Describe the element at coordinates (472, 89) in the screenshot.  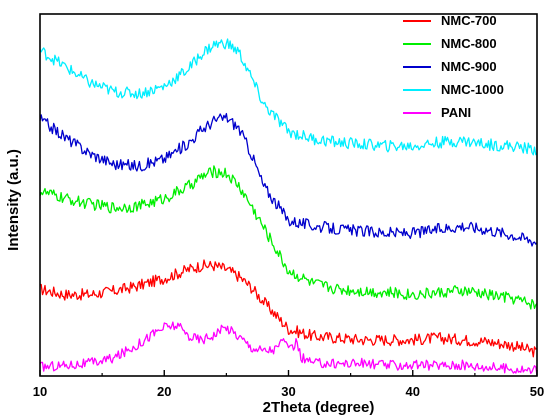
I see `legend-label: NMC-1000` at that location.